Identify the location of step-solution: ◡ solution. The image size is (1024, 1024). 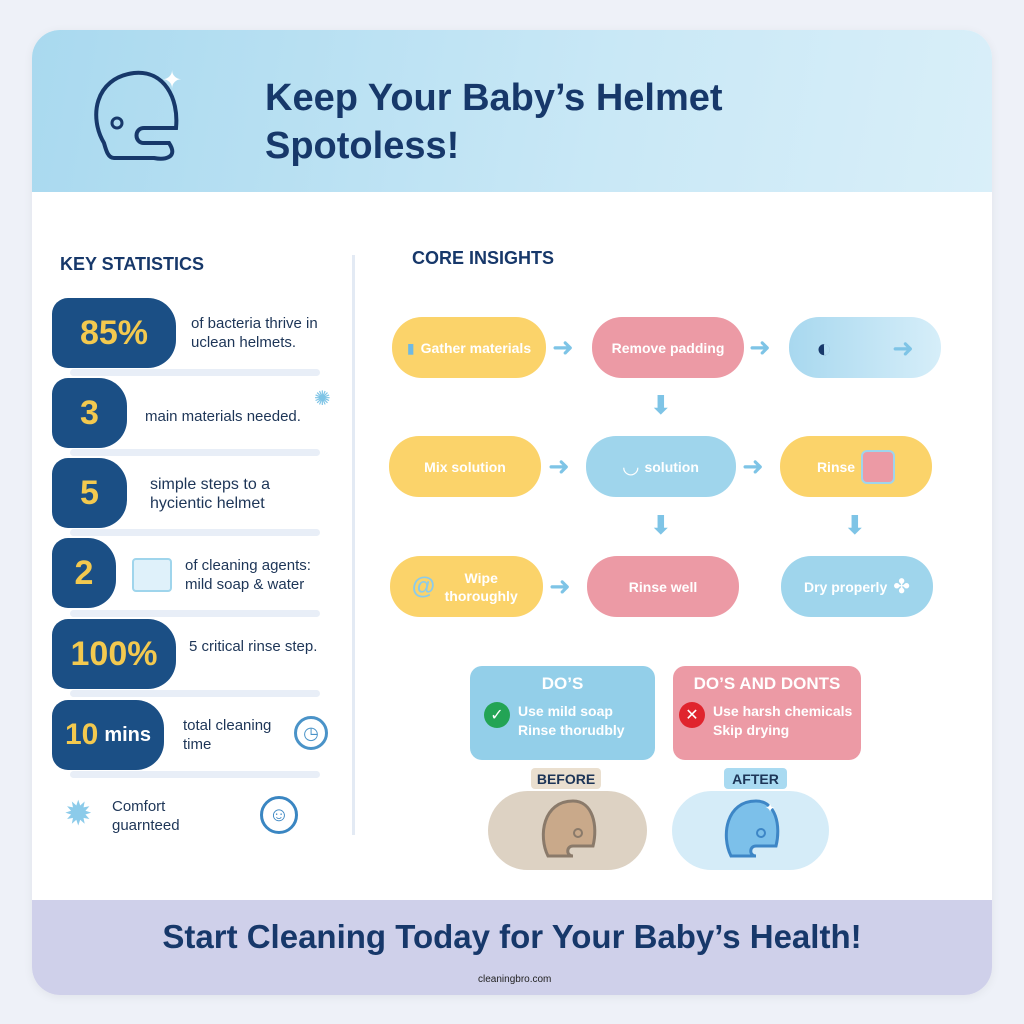
(661, 466).